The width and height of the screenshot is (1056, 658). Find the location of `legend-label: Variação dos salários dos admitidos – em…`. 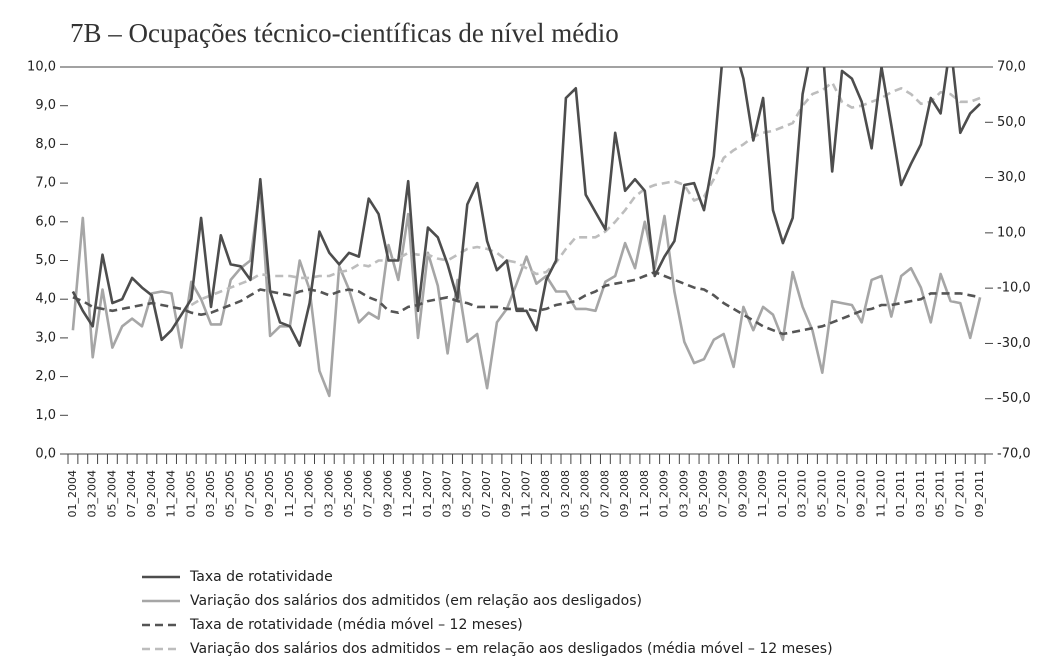

legend-label: Variação dos salários dos admitidos – em… is located at coordinates (511, 649).